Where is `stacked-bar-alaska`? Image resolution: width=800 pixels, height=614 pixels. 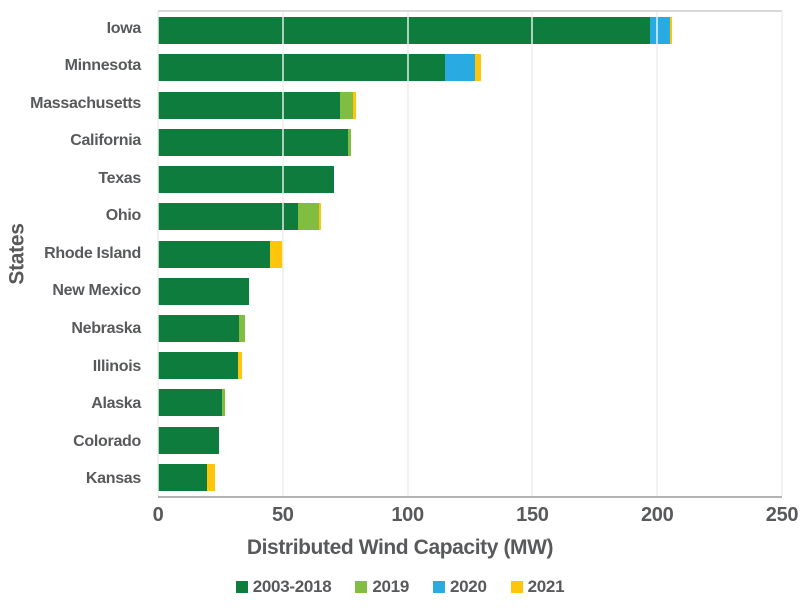
stacked-bar-alaska is located at coordinates (470, 403).